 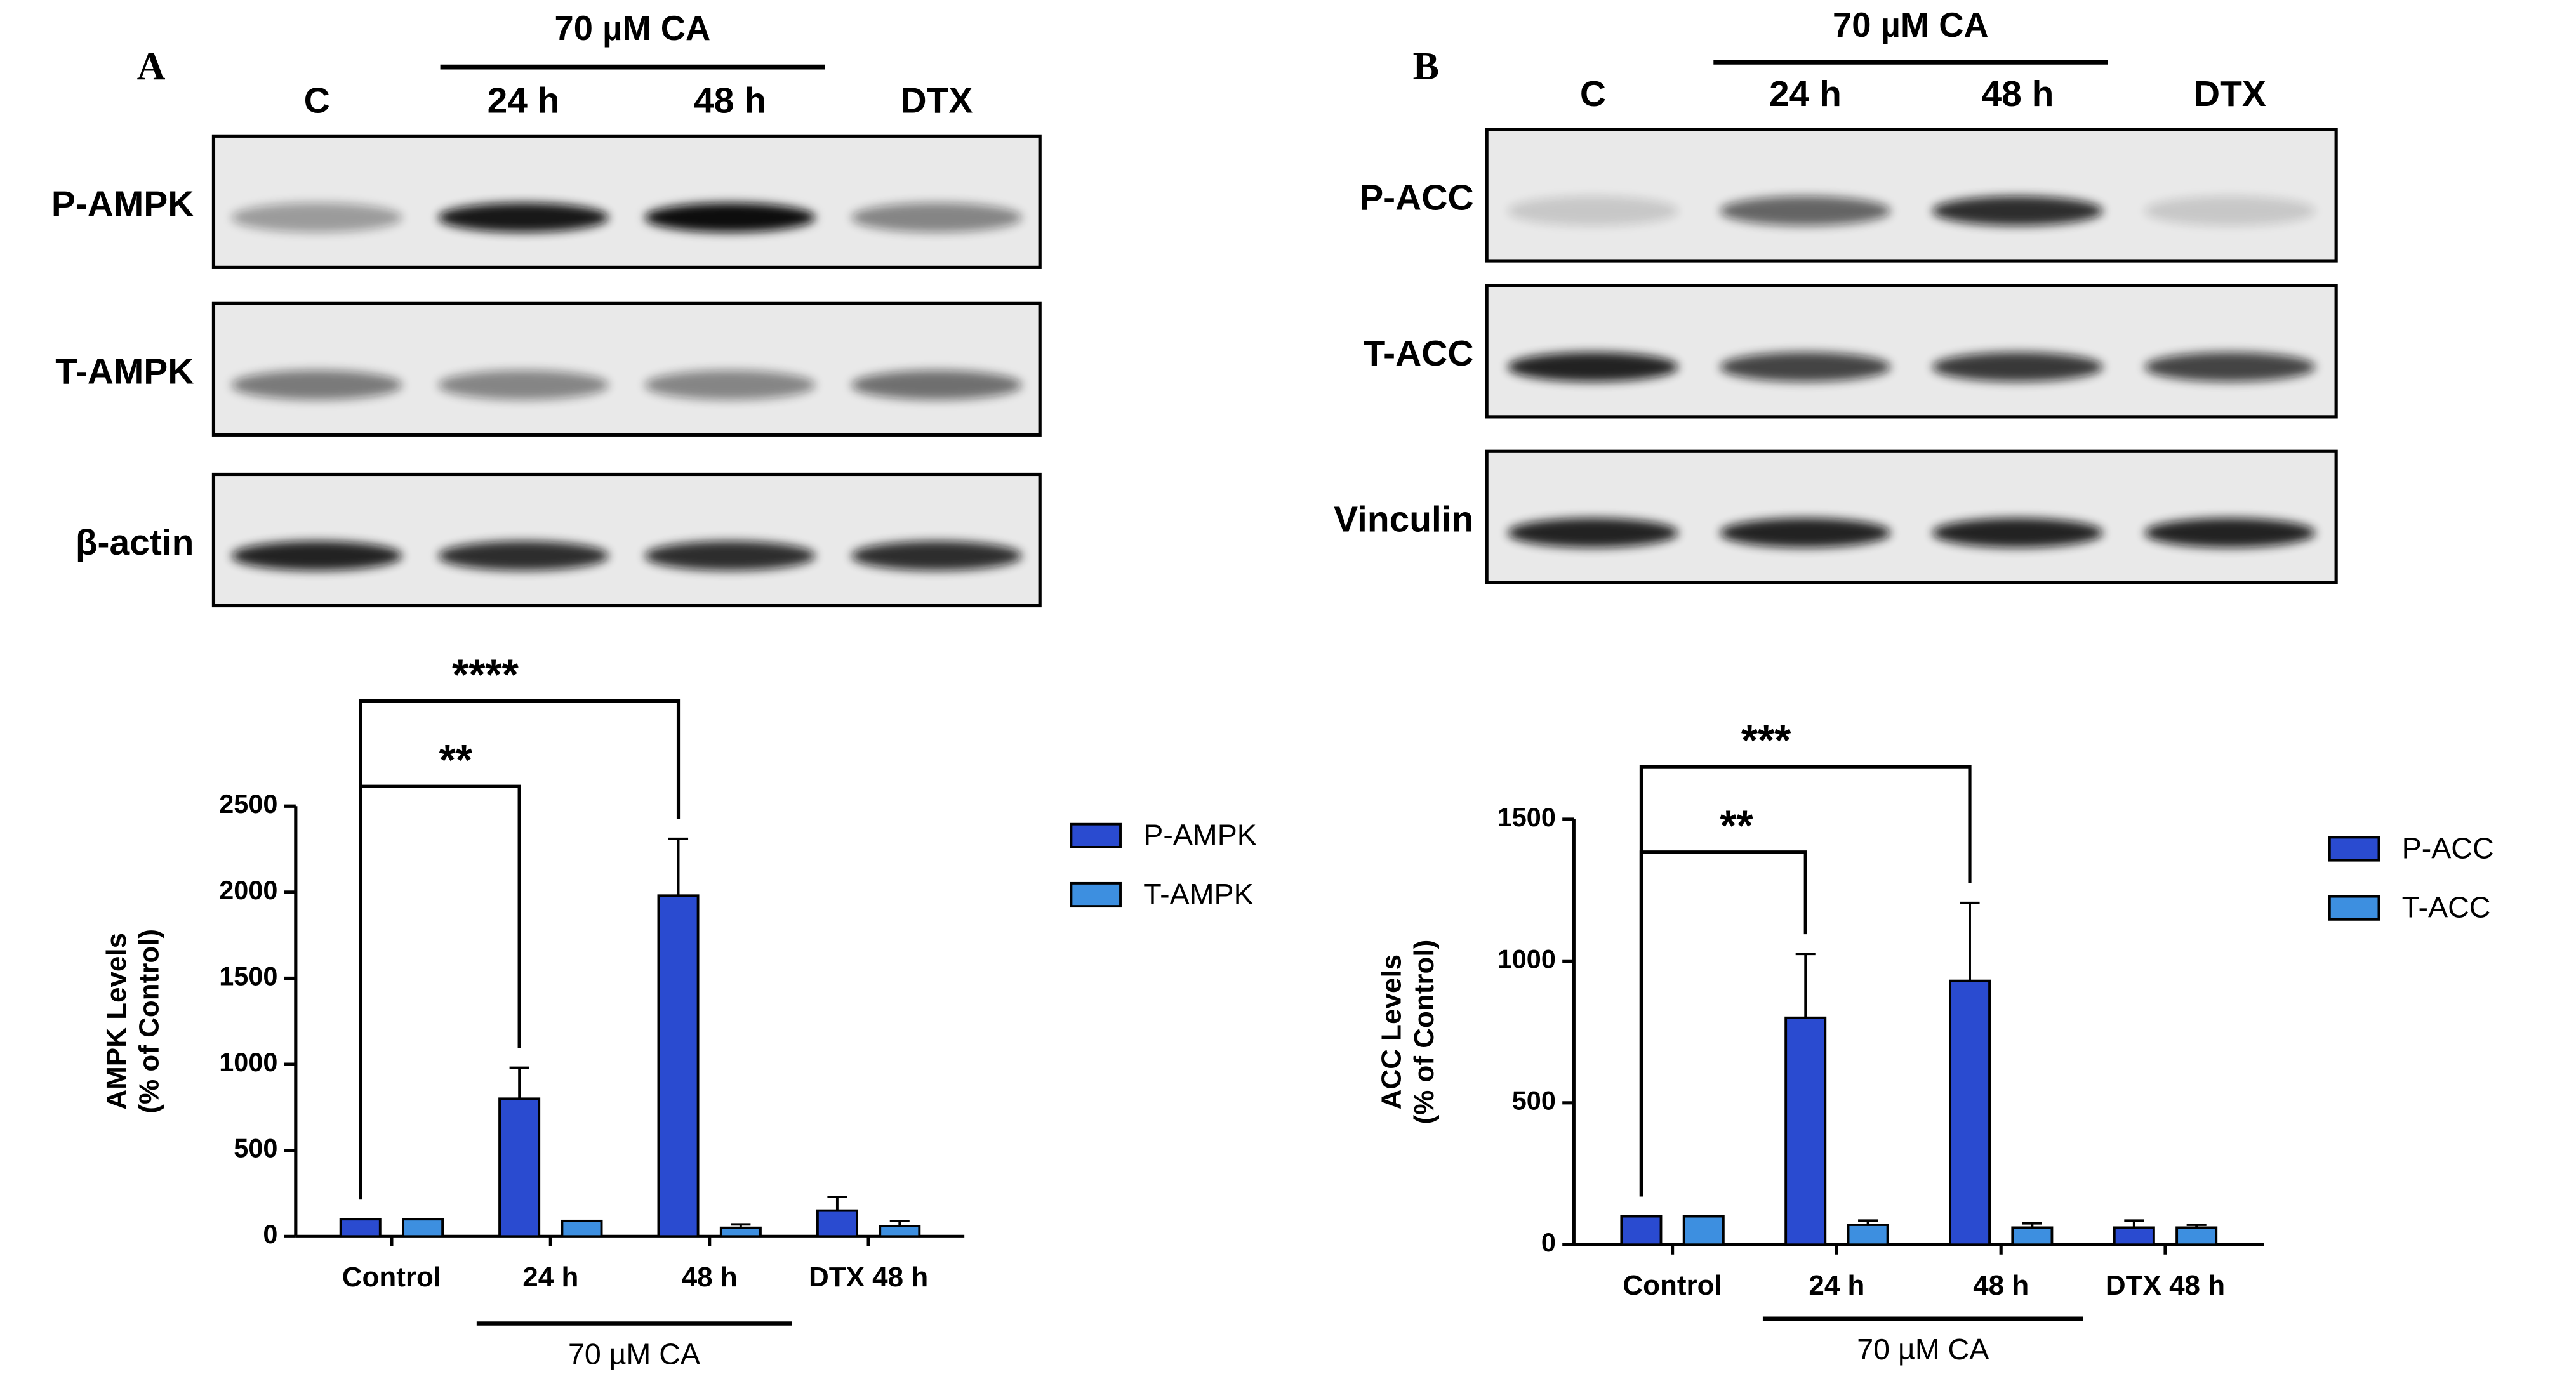 I want to click on panel-label: B, so click(x=1426, y=66).